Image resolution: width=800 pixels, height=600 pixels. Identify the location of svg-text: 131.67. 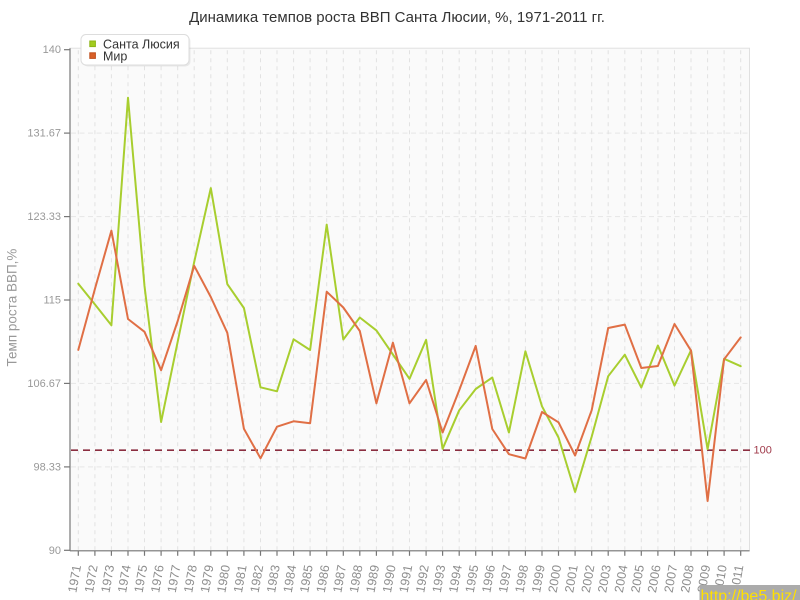
(44, 134).